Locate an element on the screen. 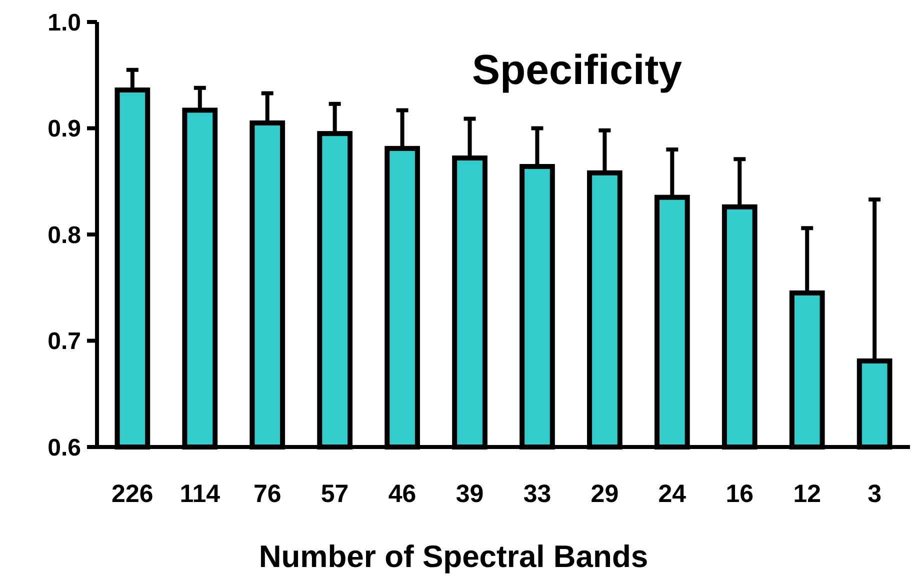 Image resolution: width=918 pixels, height=579 pixels. x-tick-label: 29 is located at coordinates (604, 494).